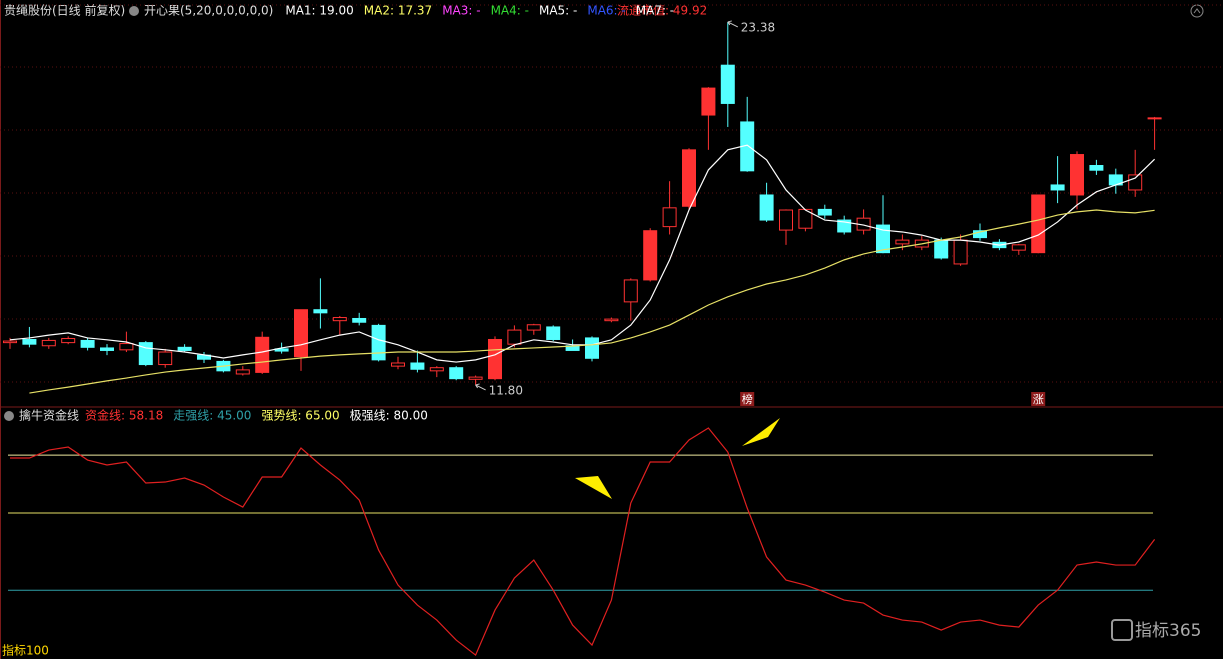 The width and height of the screenshot is (1223, 659). What do you see at coordinates (758, 27) in the screenshot?
I see `high-label: 23.38` at bounding box center [758, 27].